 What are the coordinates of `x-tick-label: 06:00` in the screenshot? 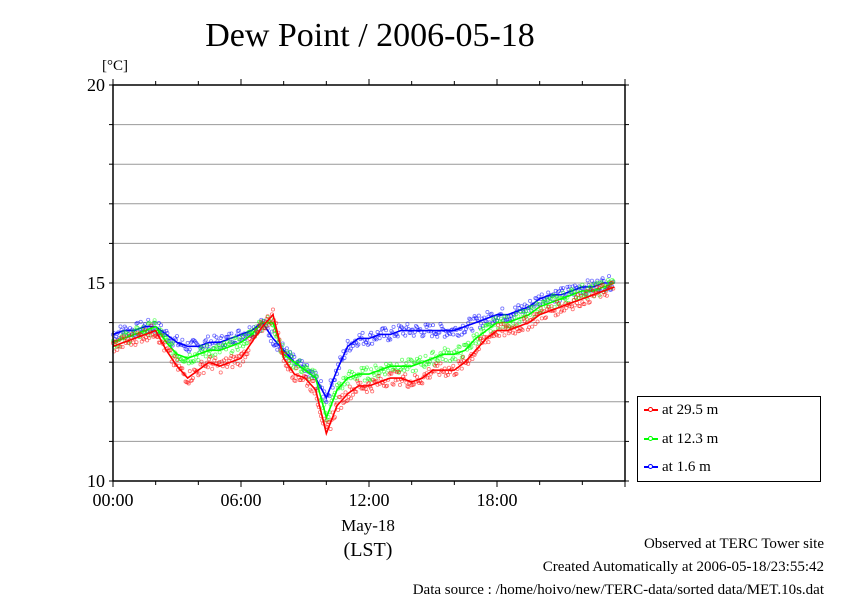 It's located at (240, 500).